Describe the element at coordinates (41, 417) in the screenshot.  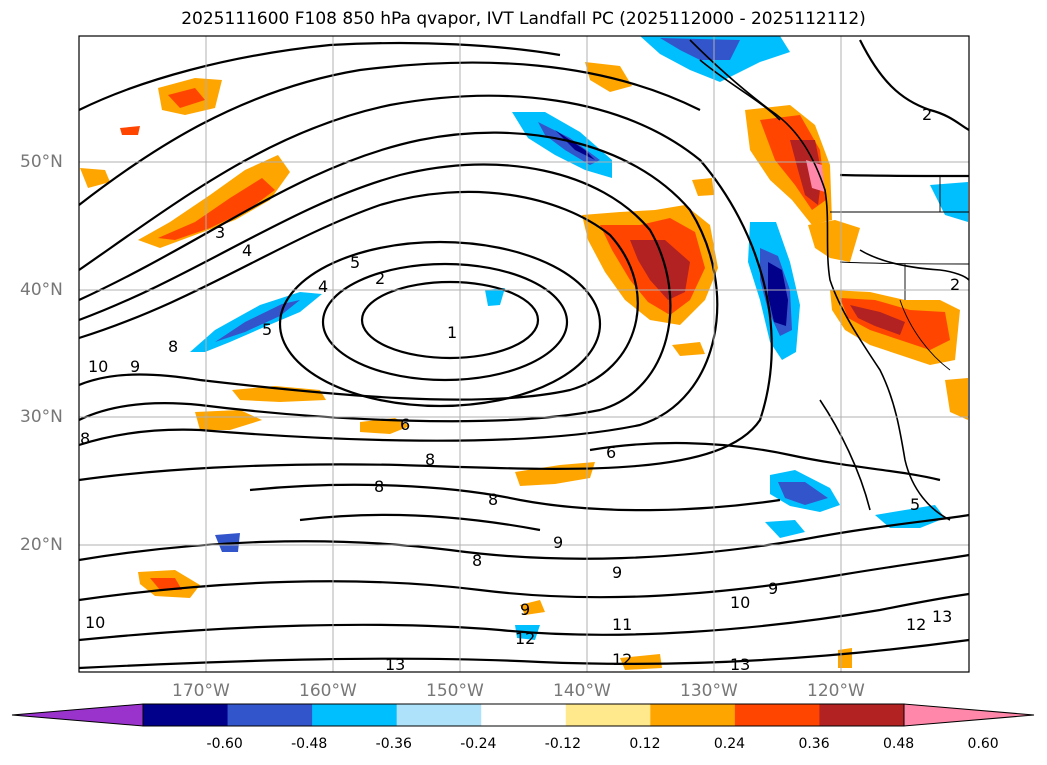
I see `lat-label: 30°N` at that location.